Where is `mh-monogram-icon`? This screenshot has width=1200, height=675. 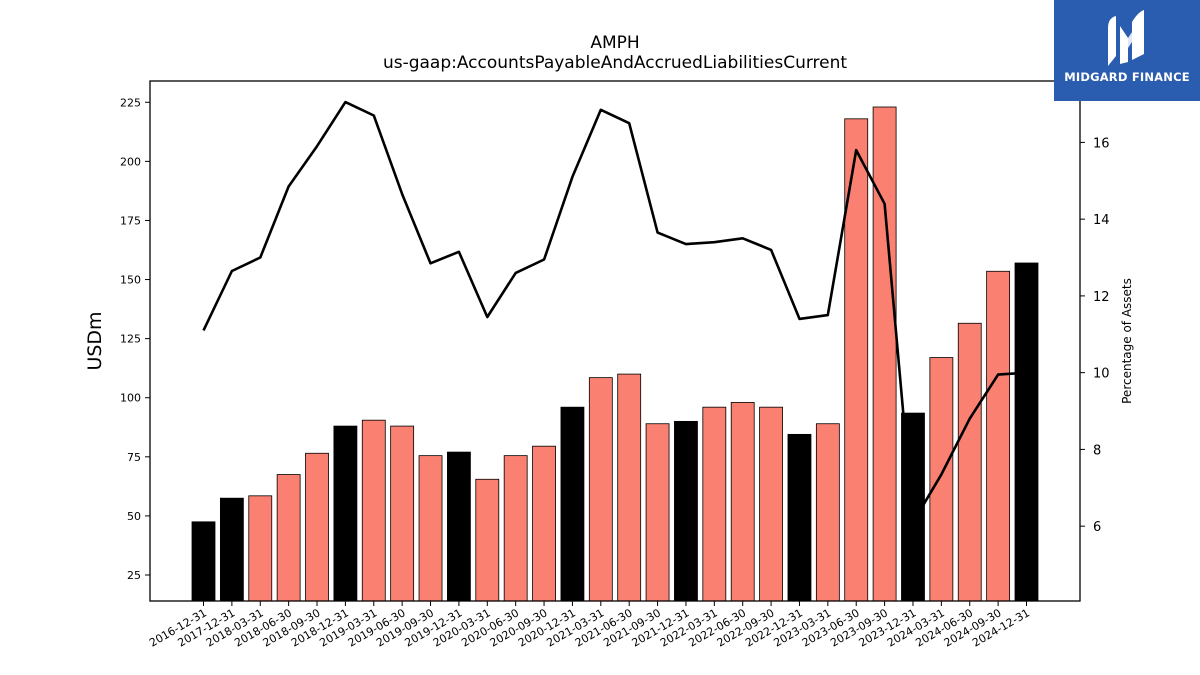 mh-monogram-icon is located at coordinates (1126, 38).